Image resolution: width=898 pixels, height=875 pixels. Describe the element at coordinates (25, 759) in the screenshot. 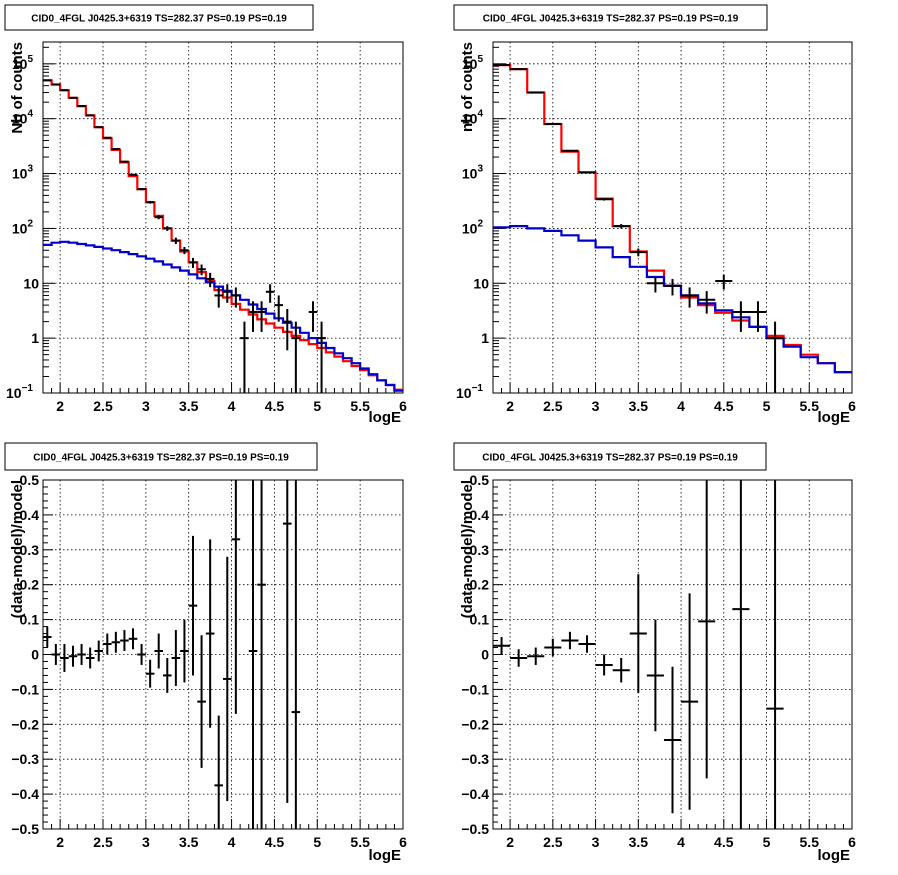

I see `y-tick-label: −0.3` at that location.